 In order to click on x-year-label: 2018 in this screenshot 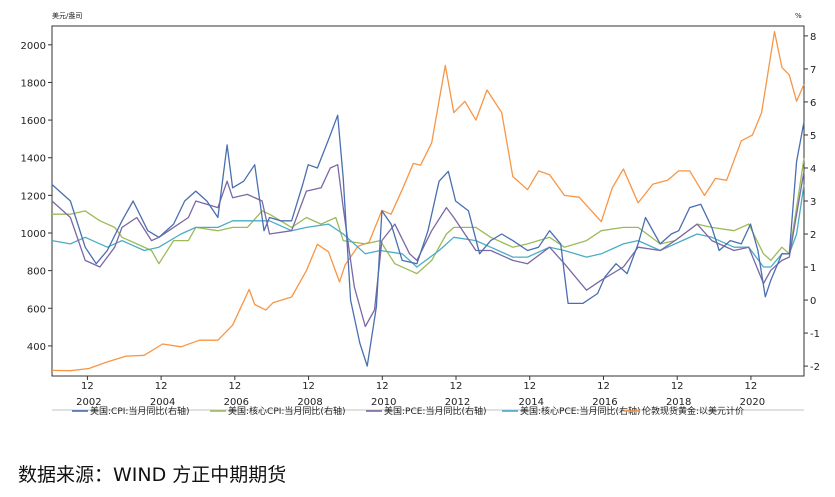, I will do `click(678, 402)`.